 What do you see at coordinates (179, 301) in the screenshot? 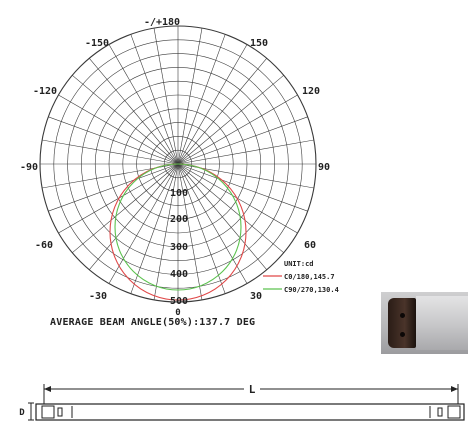
I see `radial-label-500: 500` at bounding box center [179, 301].